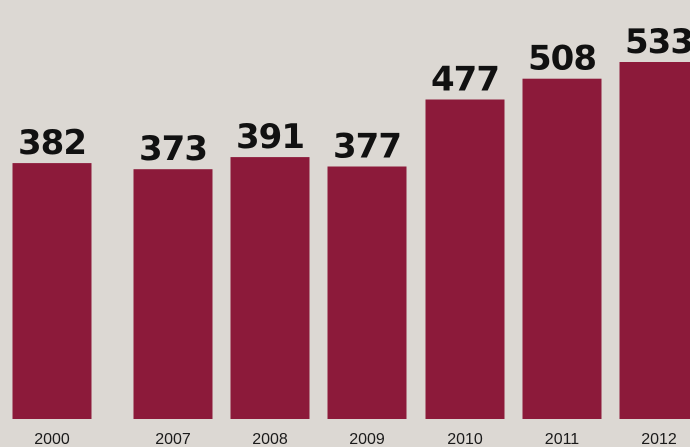 The height and width of the screenshot is (447, 690). Describe the element at coordinates (52, 291) in the screenshot. I see `bar-2000` at that location.